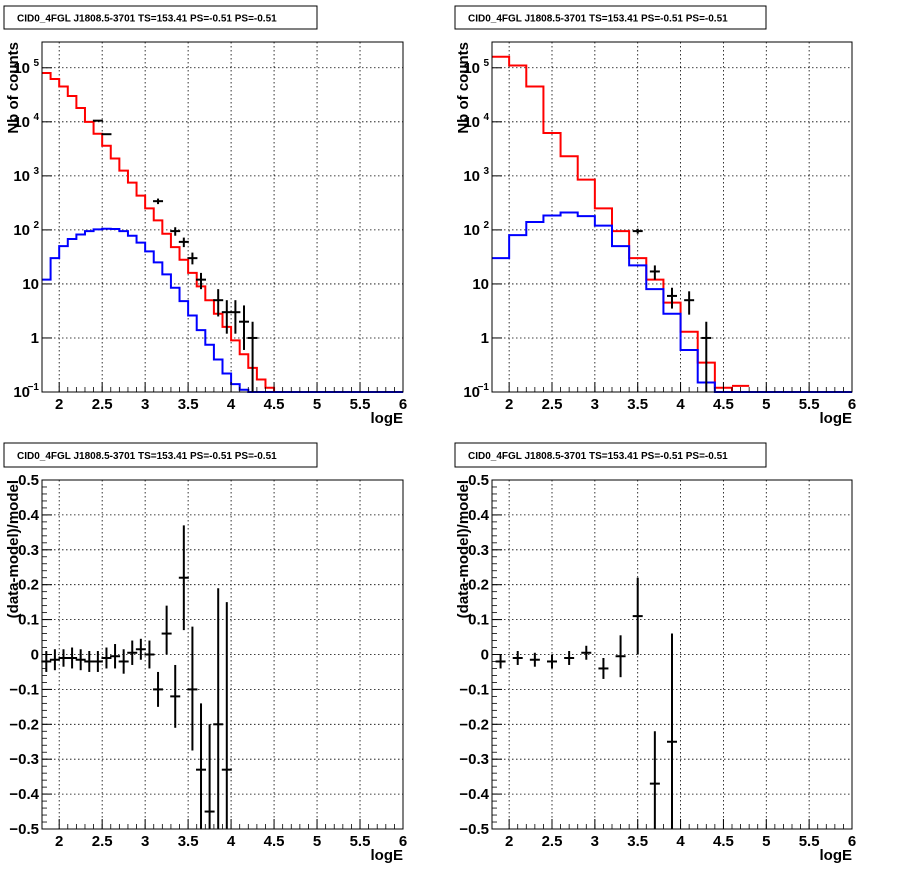 The height and width of the screenshot is (875, 898). I want to click on x-tick-label: 4.5, so click(723, 404).